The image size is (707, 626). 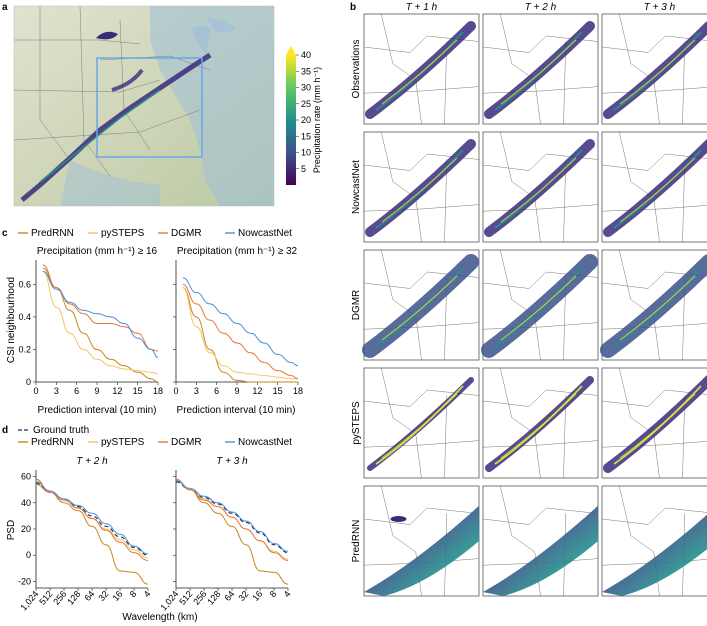 What do you see at coordinates (306, 136) in the screenshot?
I see `colorbar-tick-label: 15` at bounding box center [306, 136].